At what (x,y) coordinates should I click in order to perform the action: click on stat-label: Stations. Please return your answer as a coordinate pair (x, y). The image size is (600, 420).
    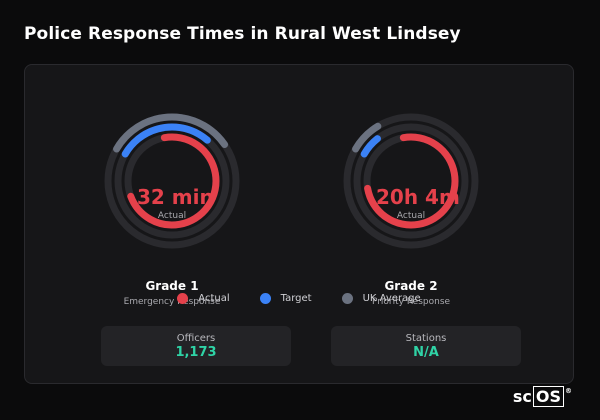
    Looking at the image, I should click on (426, 338).